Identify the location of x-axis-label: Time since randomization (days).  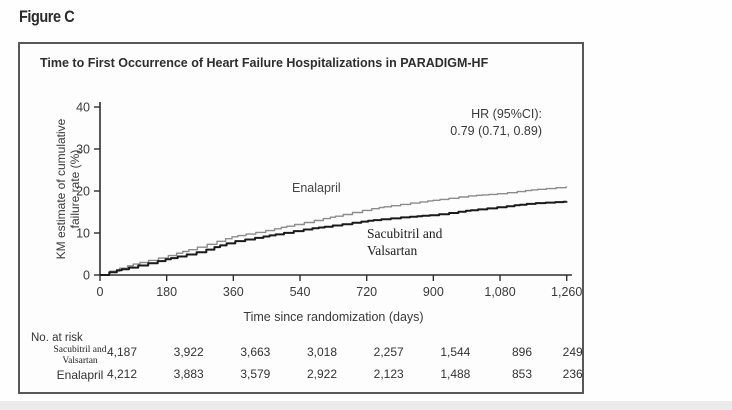
(333, 317).